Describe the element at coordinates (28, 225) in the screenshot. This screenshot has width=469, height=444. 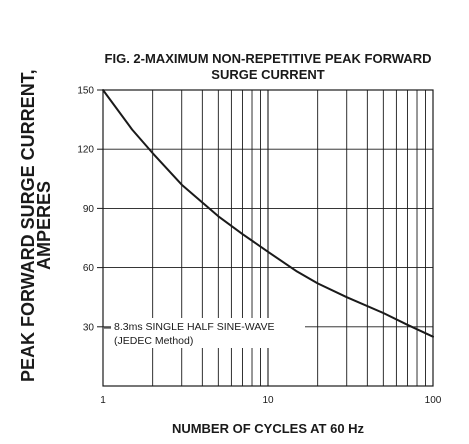
I see `y-axis-label-line1: PEAK FORWARD SURGE CURRENT,` at that location.